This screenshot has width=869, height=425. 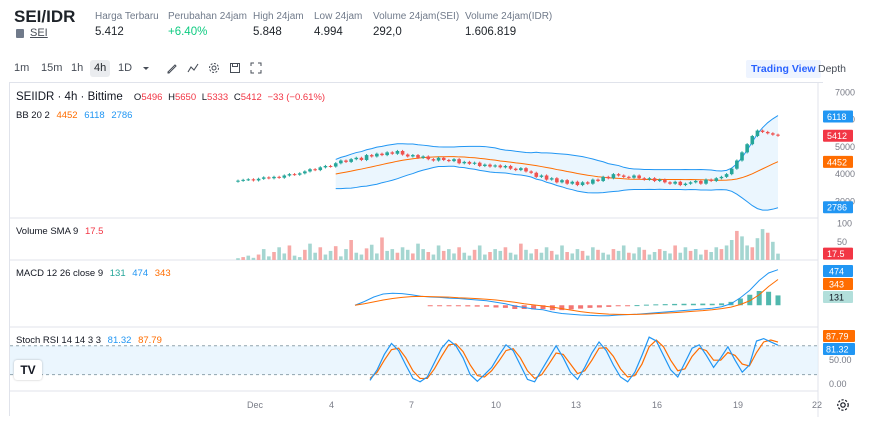 I want to click on stat-last-price: Harga Terbaru 5.412, so click(x=127, y=24).